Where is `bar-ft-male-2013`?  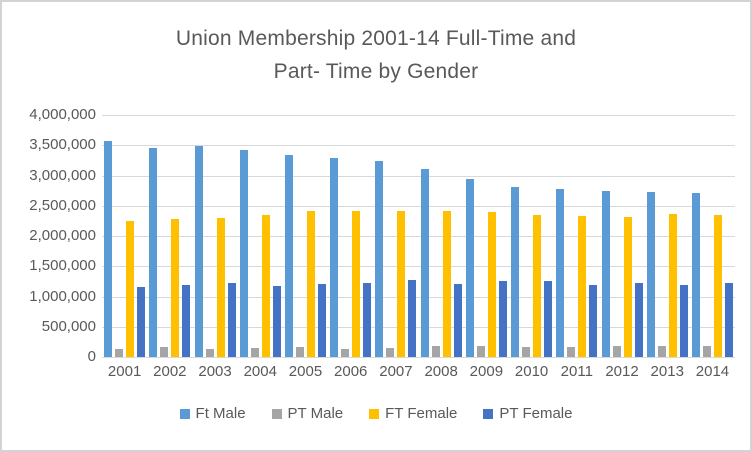 bar-ft-male-2013 is located at coordinates (650, 274).